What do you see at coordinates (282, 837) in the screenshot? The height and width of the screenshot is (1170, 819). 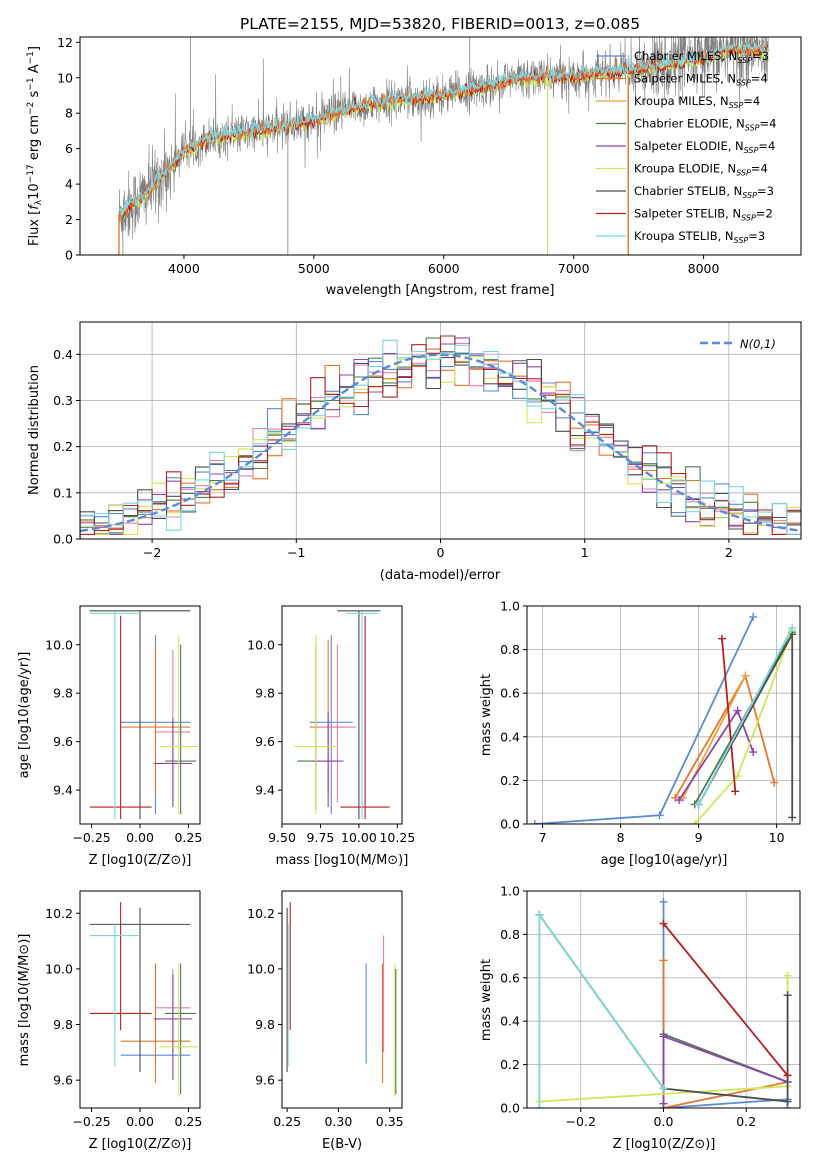 I see `x-tick-label: 9.50` at bounding box center [282, 837].